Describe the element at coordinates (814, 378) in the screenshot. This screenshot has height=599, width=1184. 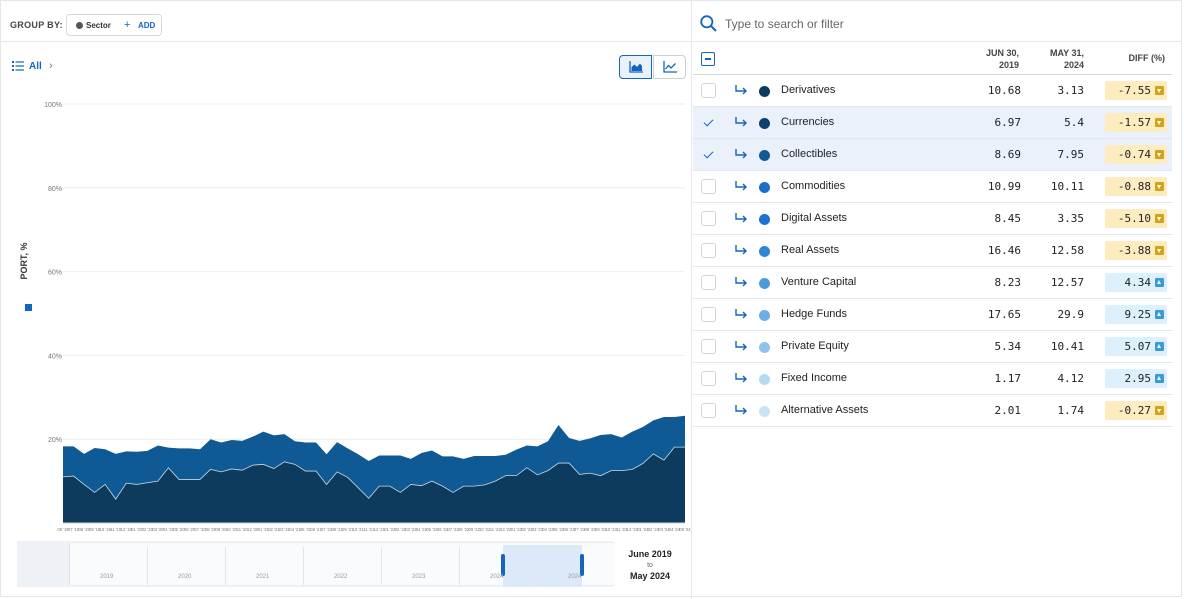
I see `row-name: Fixed Income` at that location.